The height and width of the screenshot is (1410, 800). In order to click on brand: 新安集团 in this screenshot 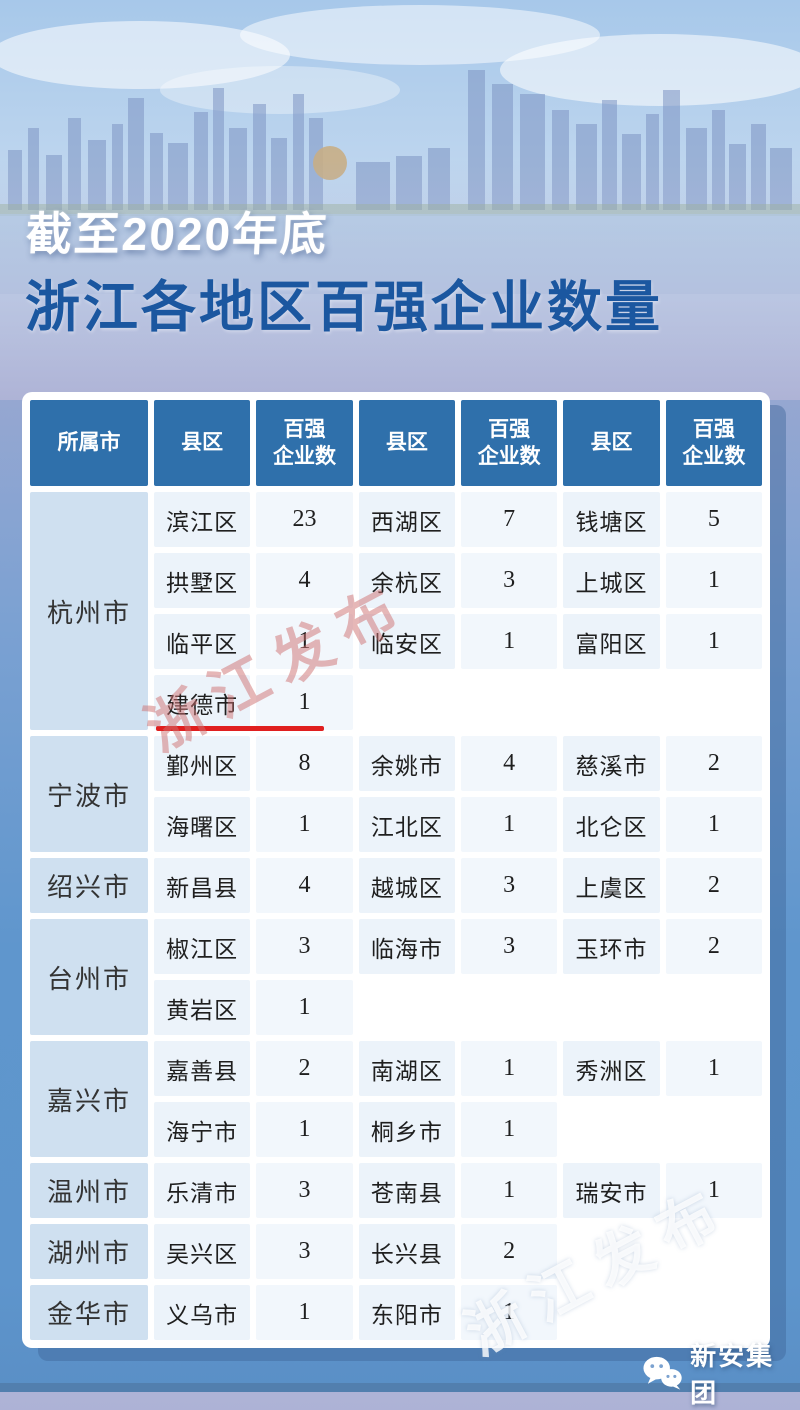, I will do `click(721, 1373)`.